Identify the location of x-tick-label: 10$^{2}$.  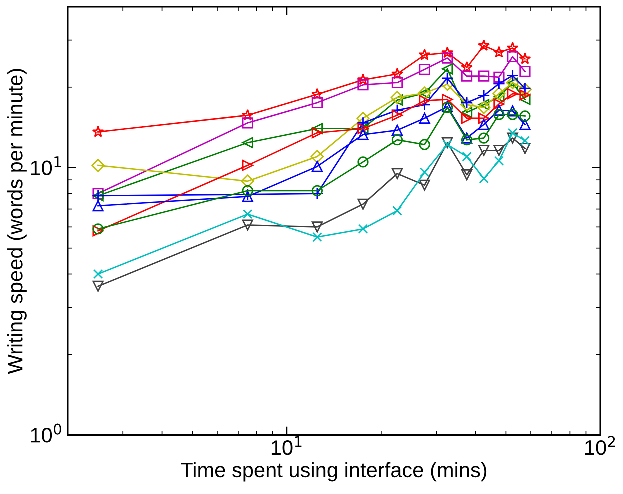
(600, 446).